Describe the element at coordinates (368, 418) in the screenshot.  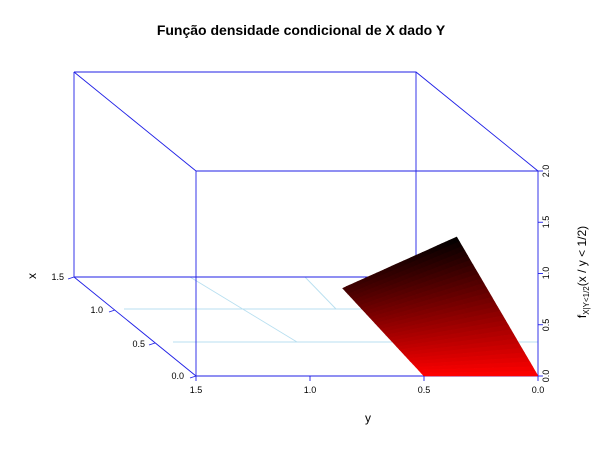
I see `y-axis-label: y` at that location.